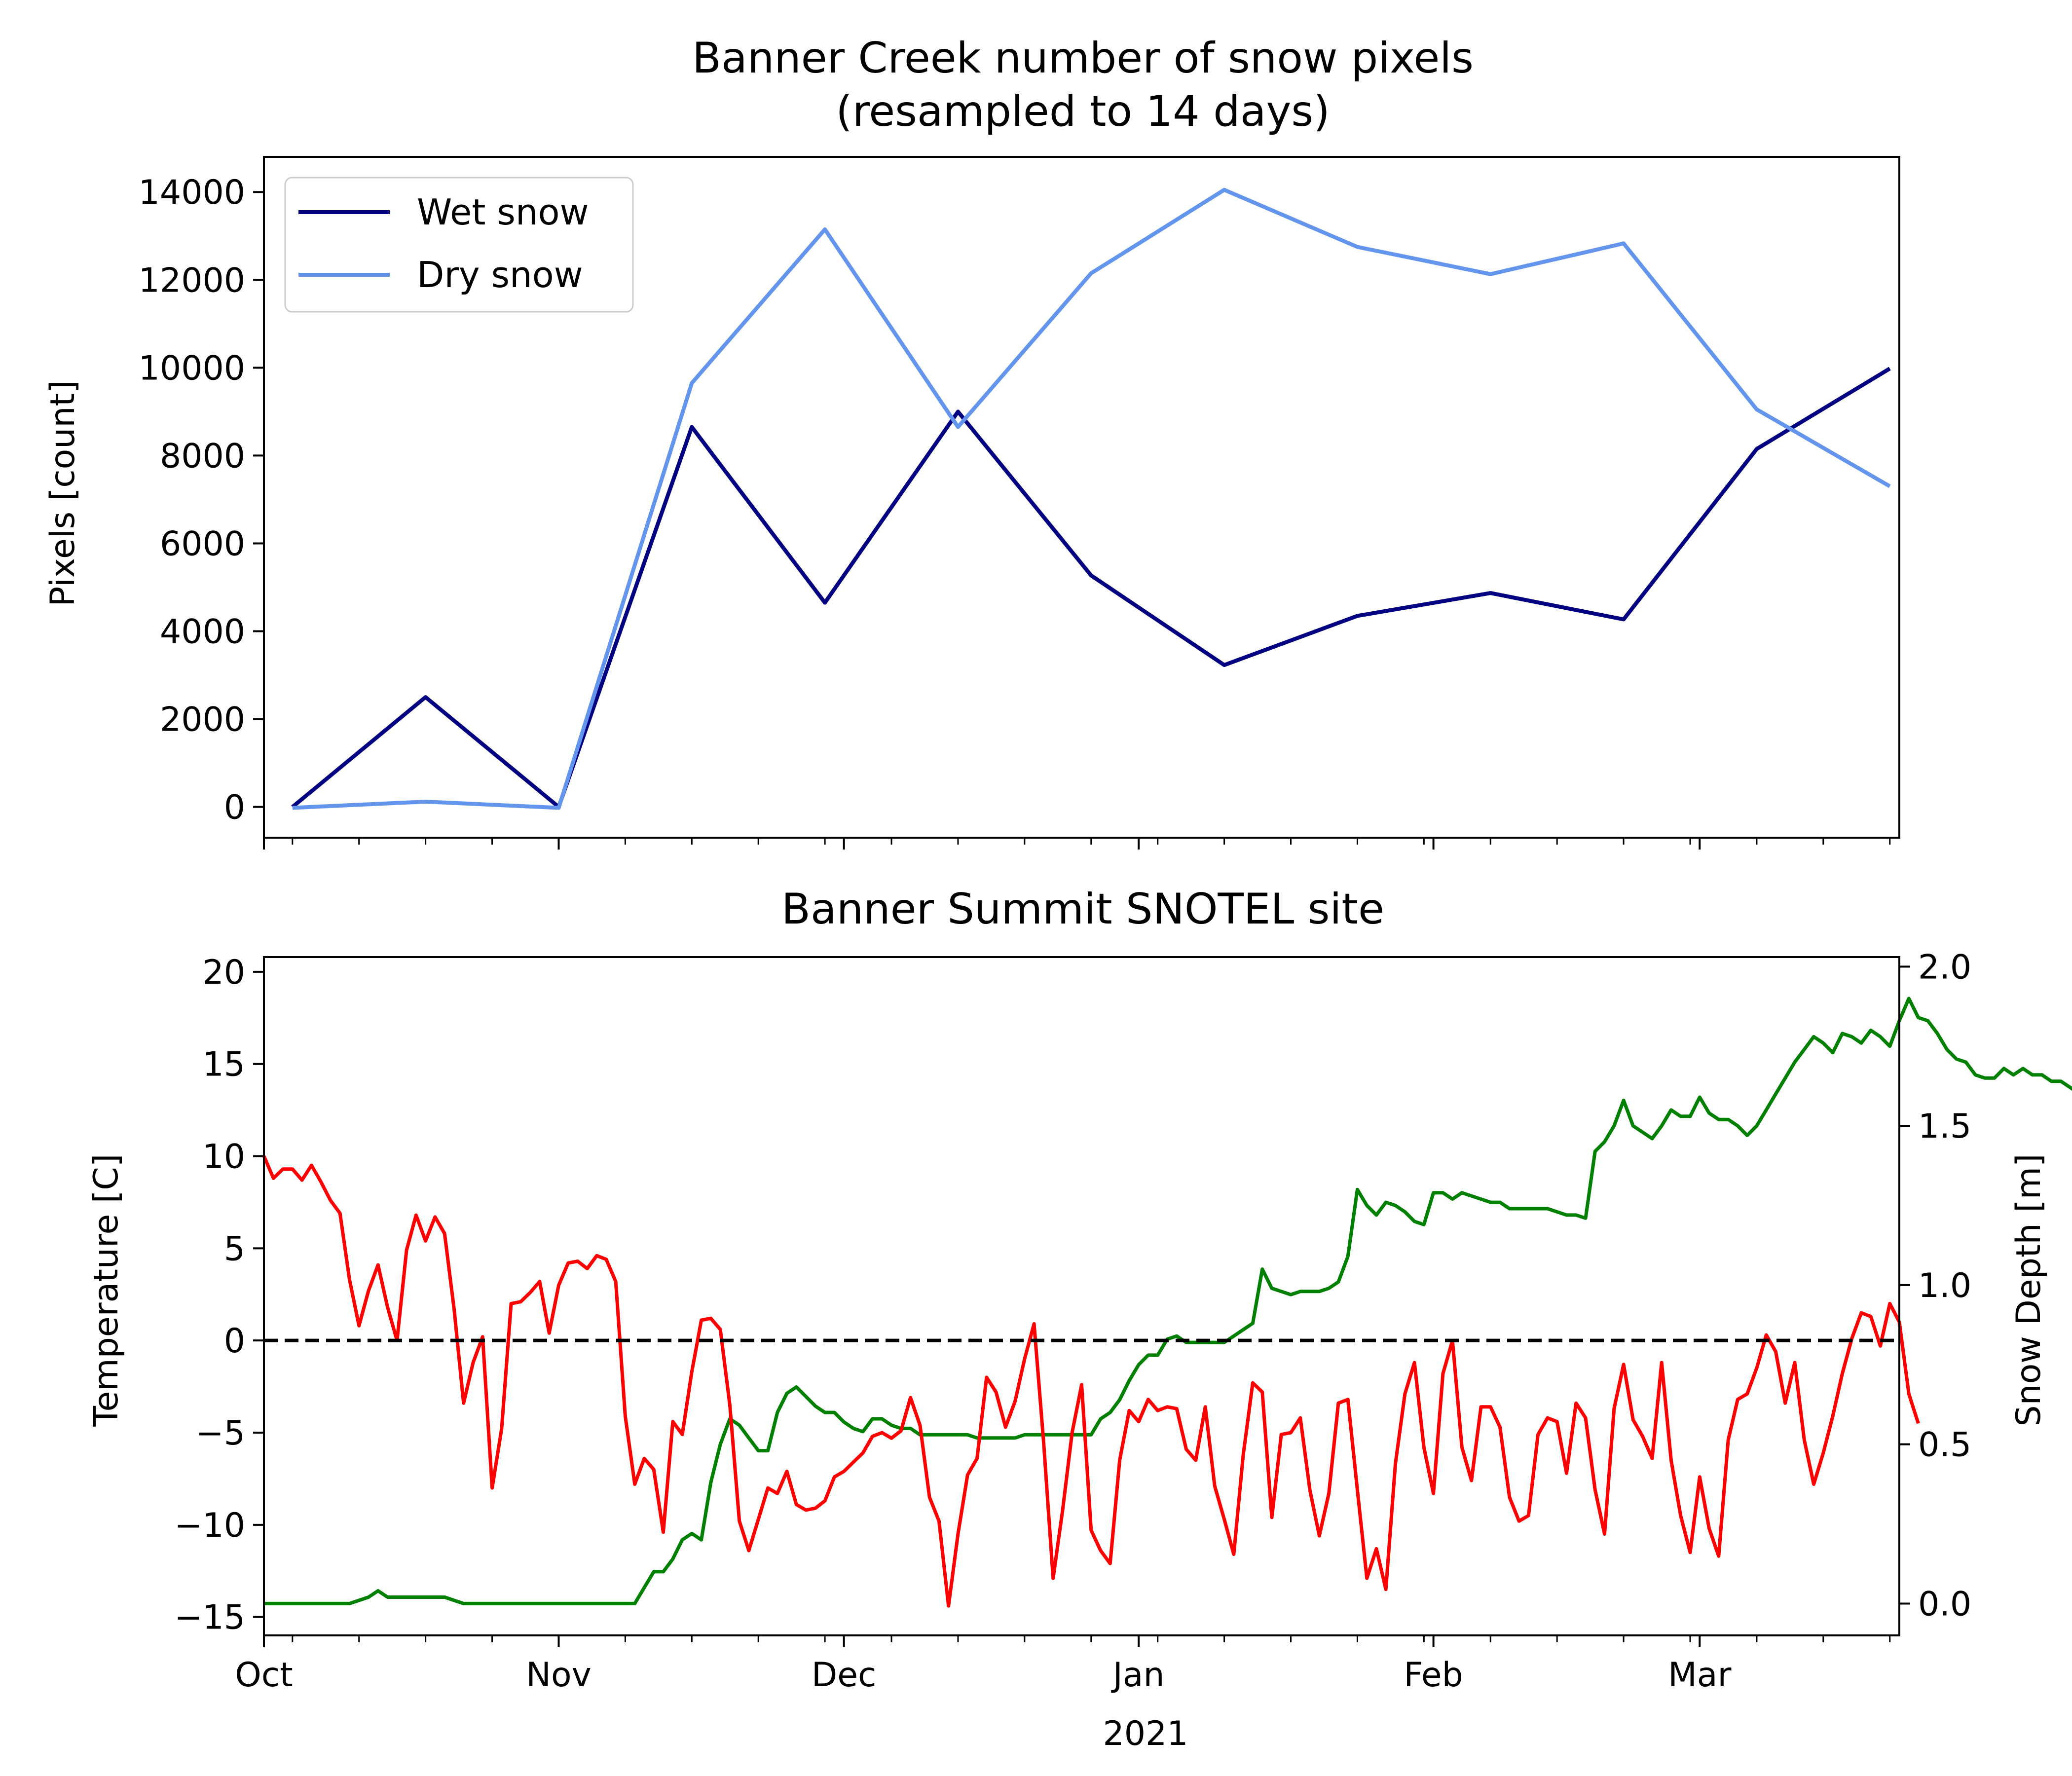 This screenshot has width=2072, height=1776. What do you see at coordinates (1433, 1676) in the screenshot?
I see `x-tick-label: Feb` at bounding box center [1433, 1676].